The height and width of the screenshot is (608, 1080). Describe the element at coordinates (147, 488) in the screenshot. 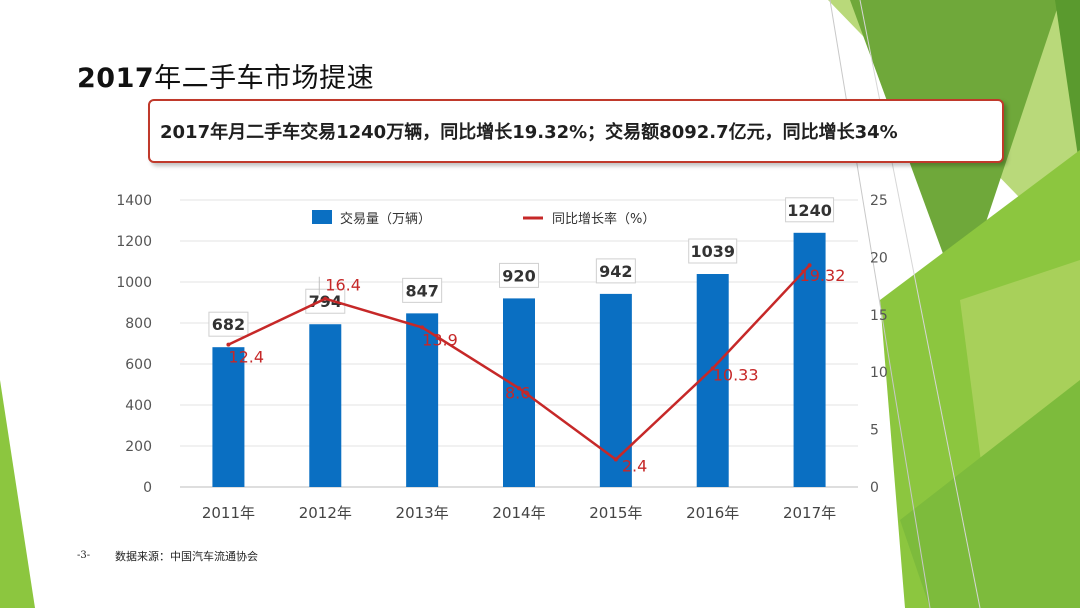

I see `y-left-tick-label: 0` at that location.